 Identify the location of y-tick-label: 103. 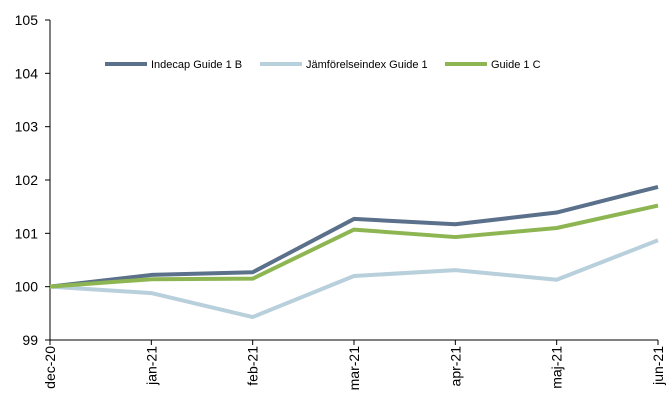
(27, 127).